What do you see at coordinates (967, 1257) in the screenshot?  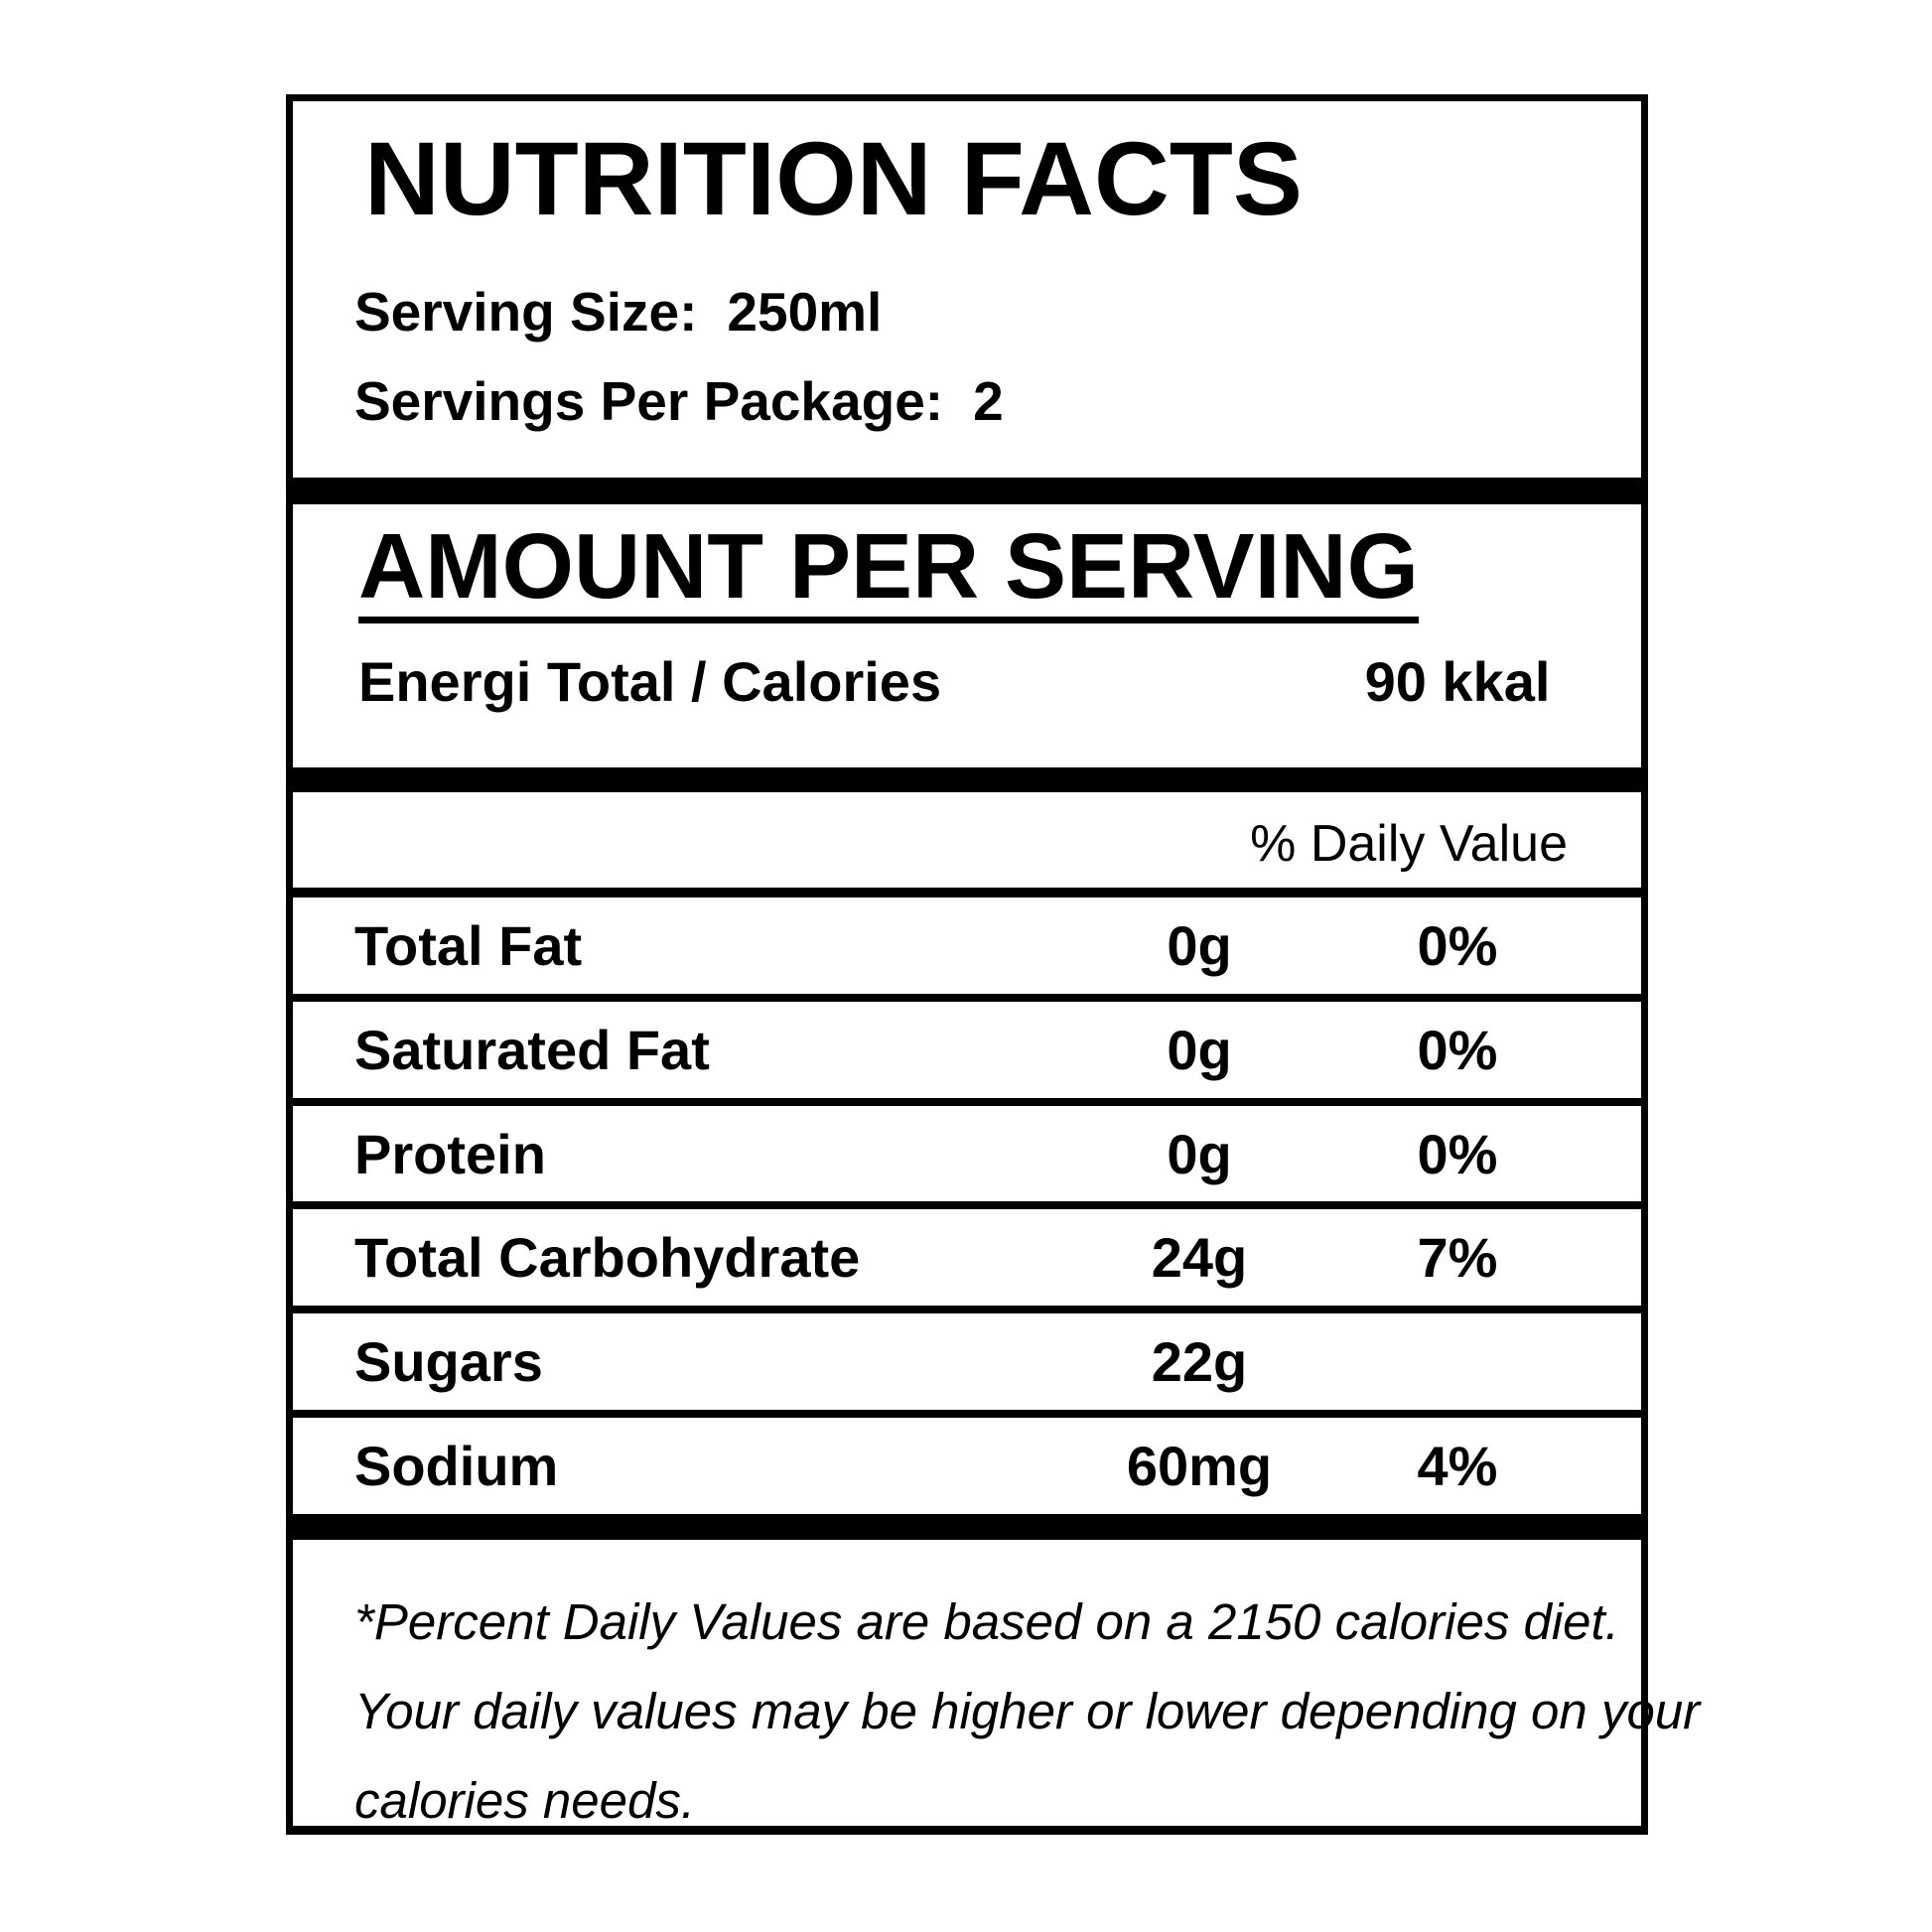 I see `nutrient-row-total-carbohydrate: Total Carbohydrate 24g 7%` at bounding box center [967, 1257].